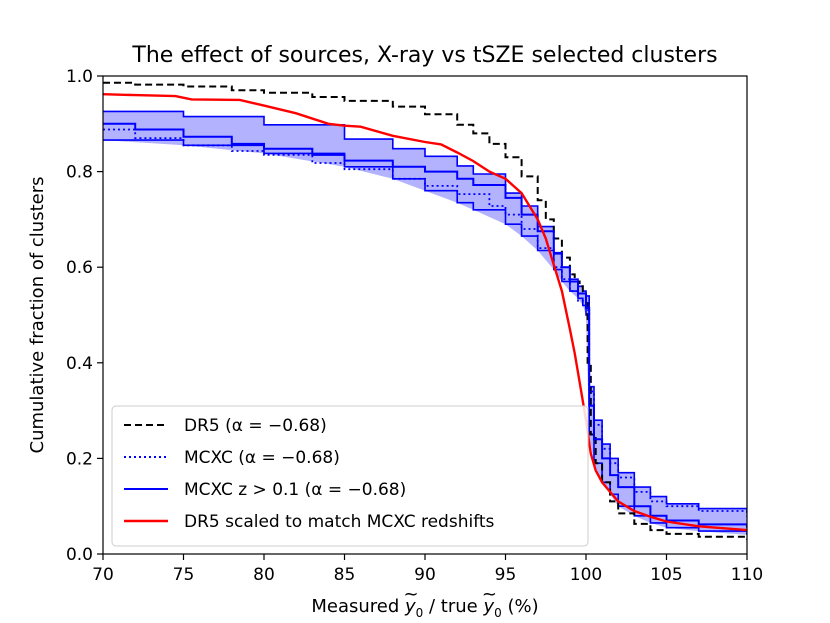  I want to click on x-tick-label: 95, so click(506, 575).